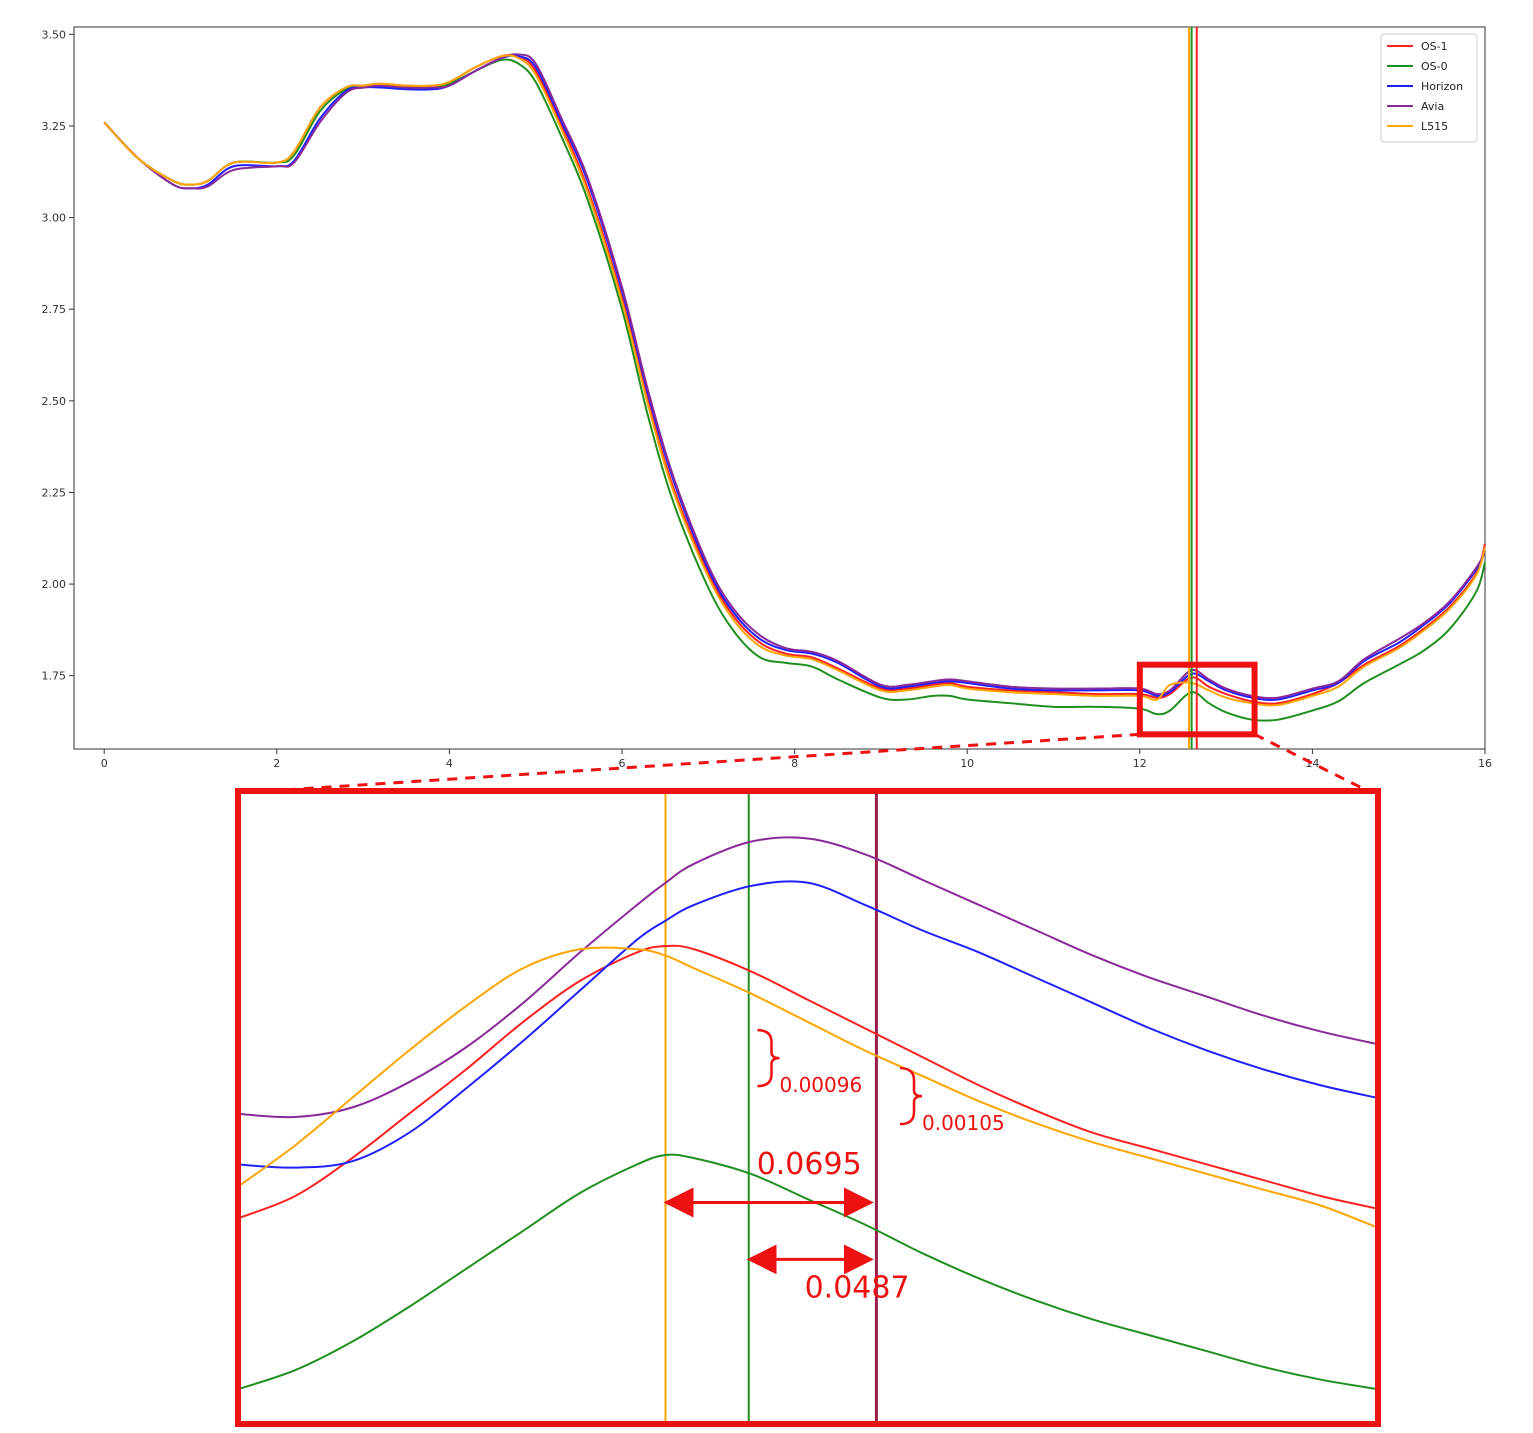  What do you see at coordinates (1485, 763) in the screenshot?
I see `x-tick-label: 16` at bounding box center [1485, 763].